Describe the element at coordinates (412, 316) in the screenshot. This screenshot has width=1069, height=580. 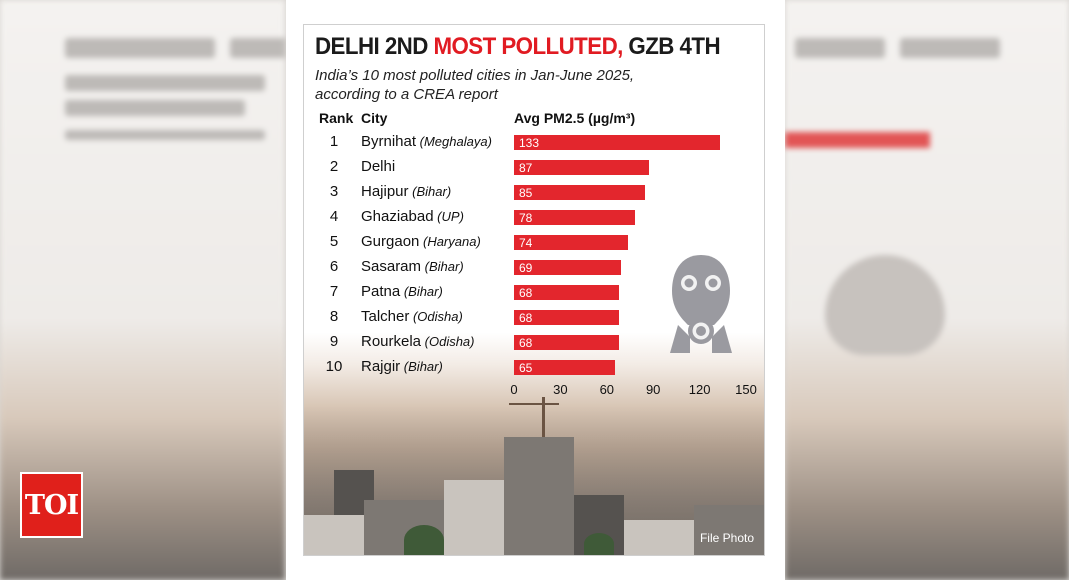
I see `city-label: Talcher (Odisha)` at that location.